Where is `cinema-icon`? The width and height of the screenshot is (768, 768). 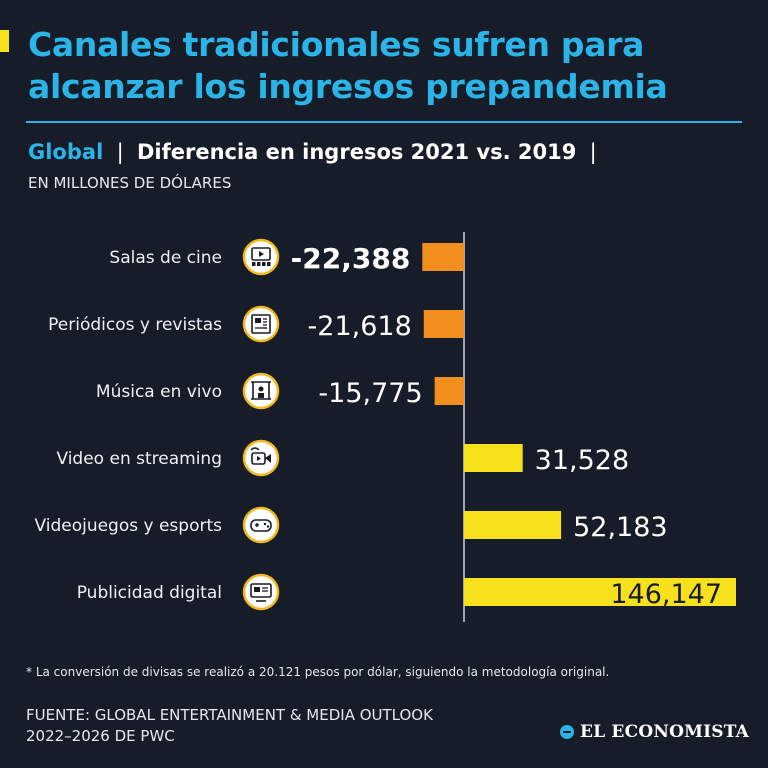 cinema-icon is located at coordinates (261, 257).